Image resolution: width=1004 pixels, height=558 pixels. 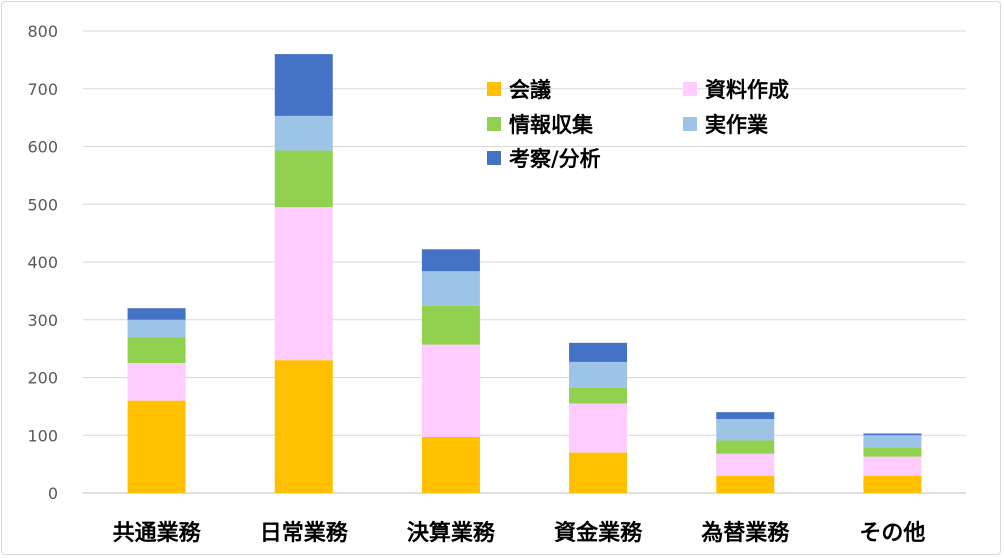 I want to click on x-category-label: 資金業務, so click(x=598, y=533).